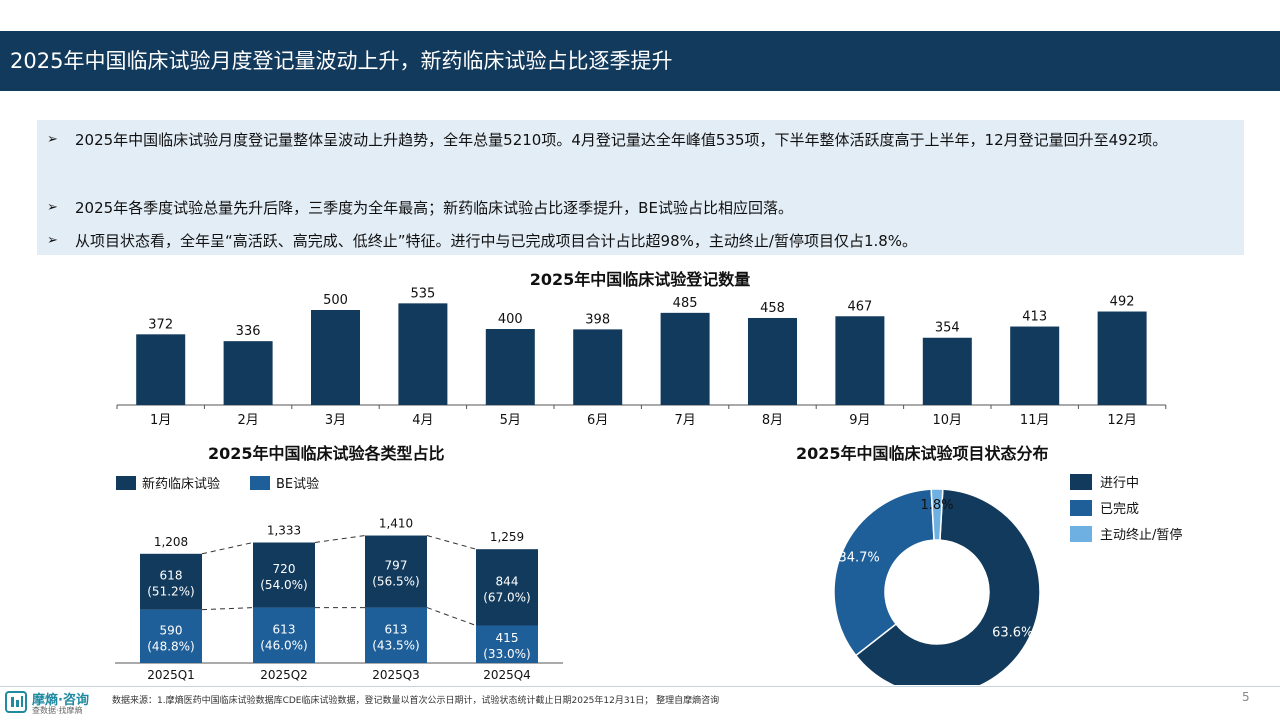  What do you see at coordinates (248, 331) in the screenshot?
I see `bar-value-label: 336` at bounding box center [248, 331].